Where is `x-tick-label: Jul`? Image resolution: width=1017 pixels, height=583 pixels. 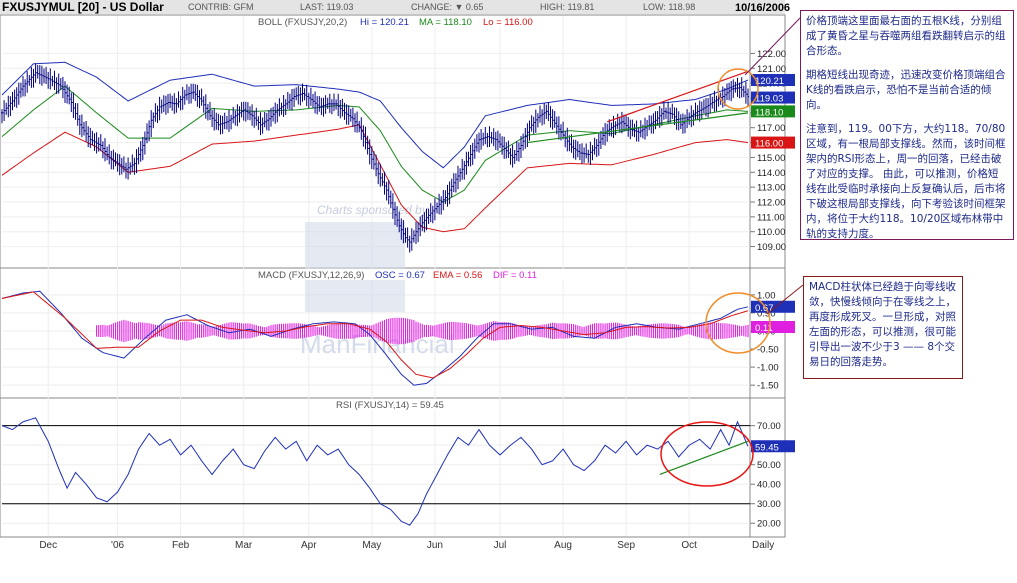 x-tick-label: Jul is located at coordinates (500, 545).